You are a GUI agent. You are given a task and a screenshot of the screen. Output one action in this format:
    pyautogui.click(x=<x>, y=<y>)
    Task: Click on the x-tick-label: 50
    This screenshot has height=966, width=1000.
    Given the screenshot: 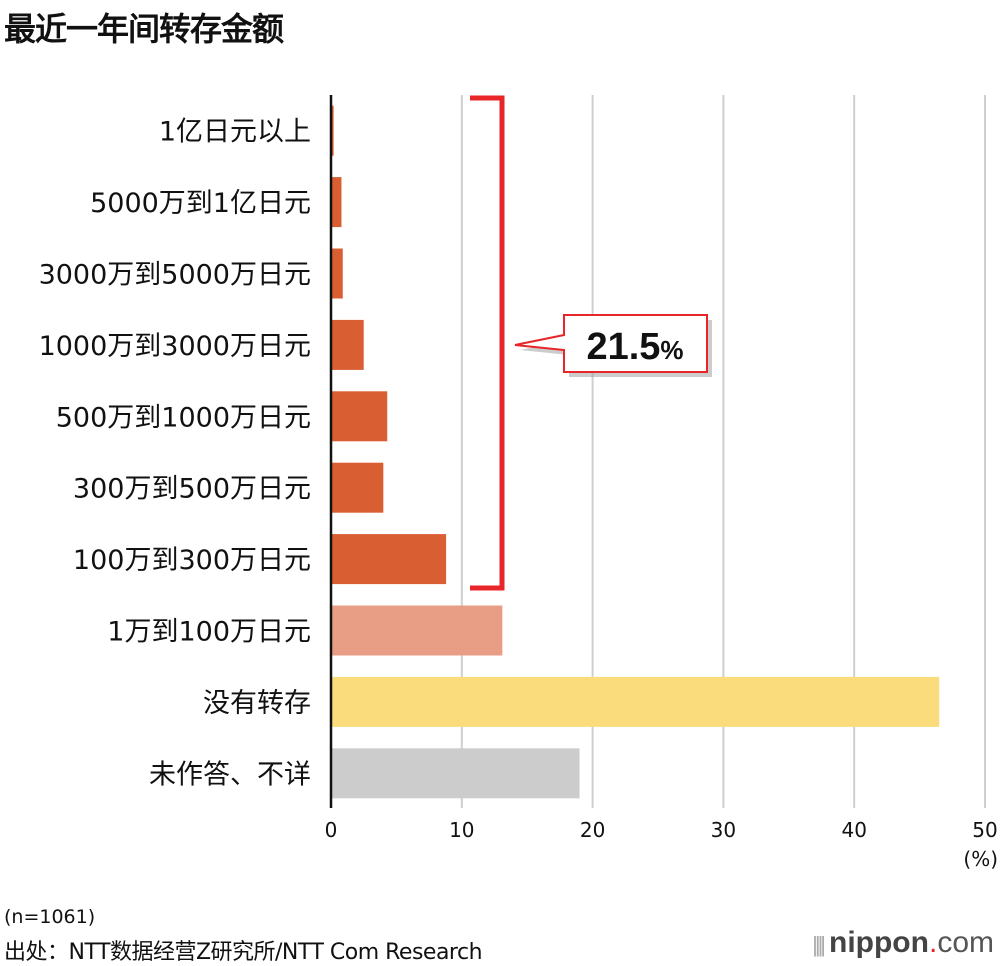 What is the action you would take?
    pyautogui.click(x=984, y=830)
    